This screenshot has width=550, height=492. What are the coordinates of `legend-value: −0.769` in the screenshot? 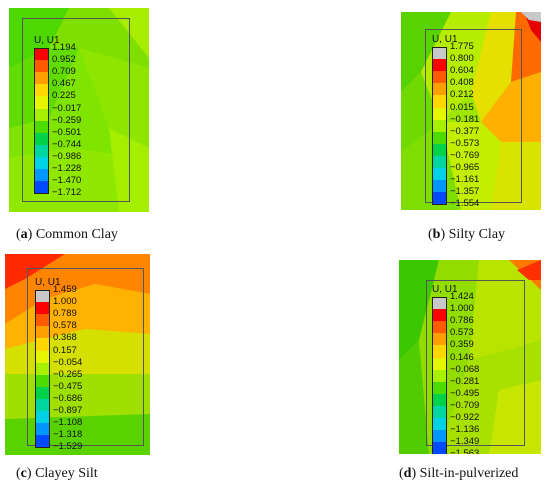 It's located at (465, 155).